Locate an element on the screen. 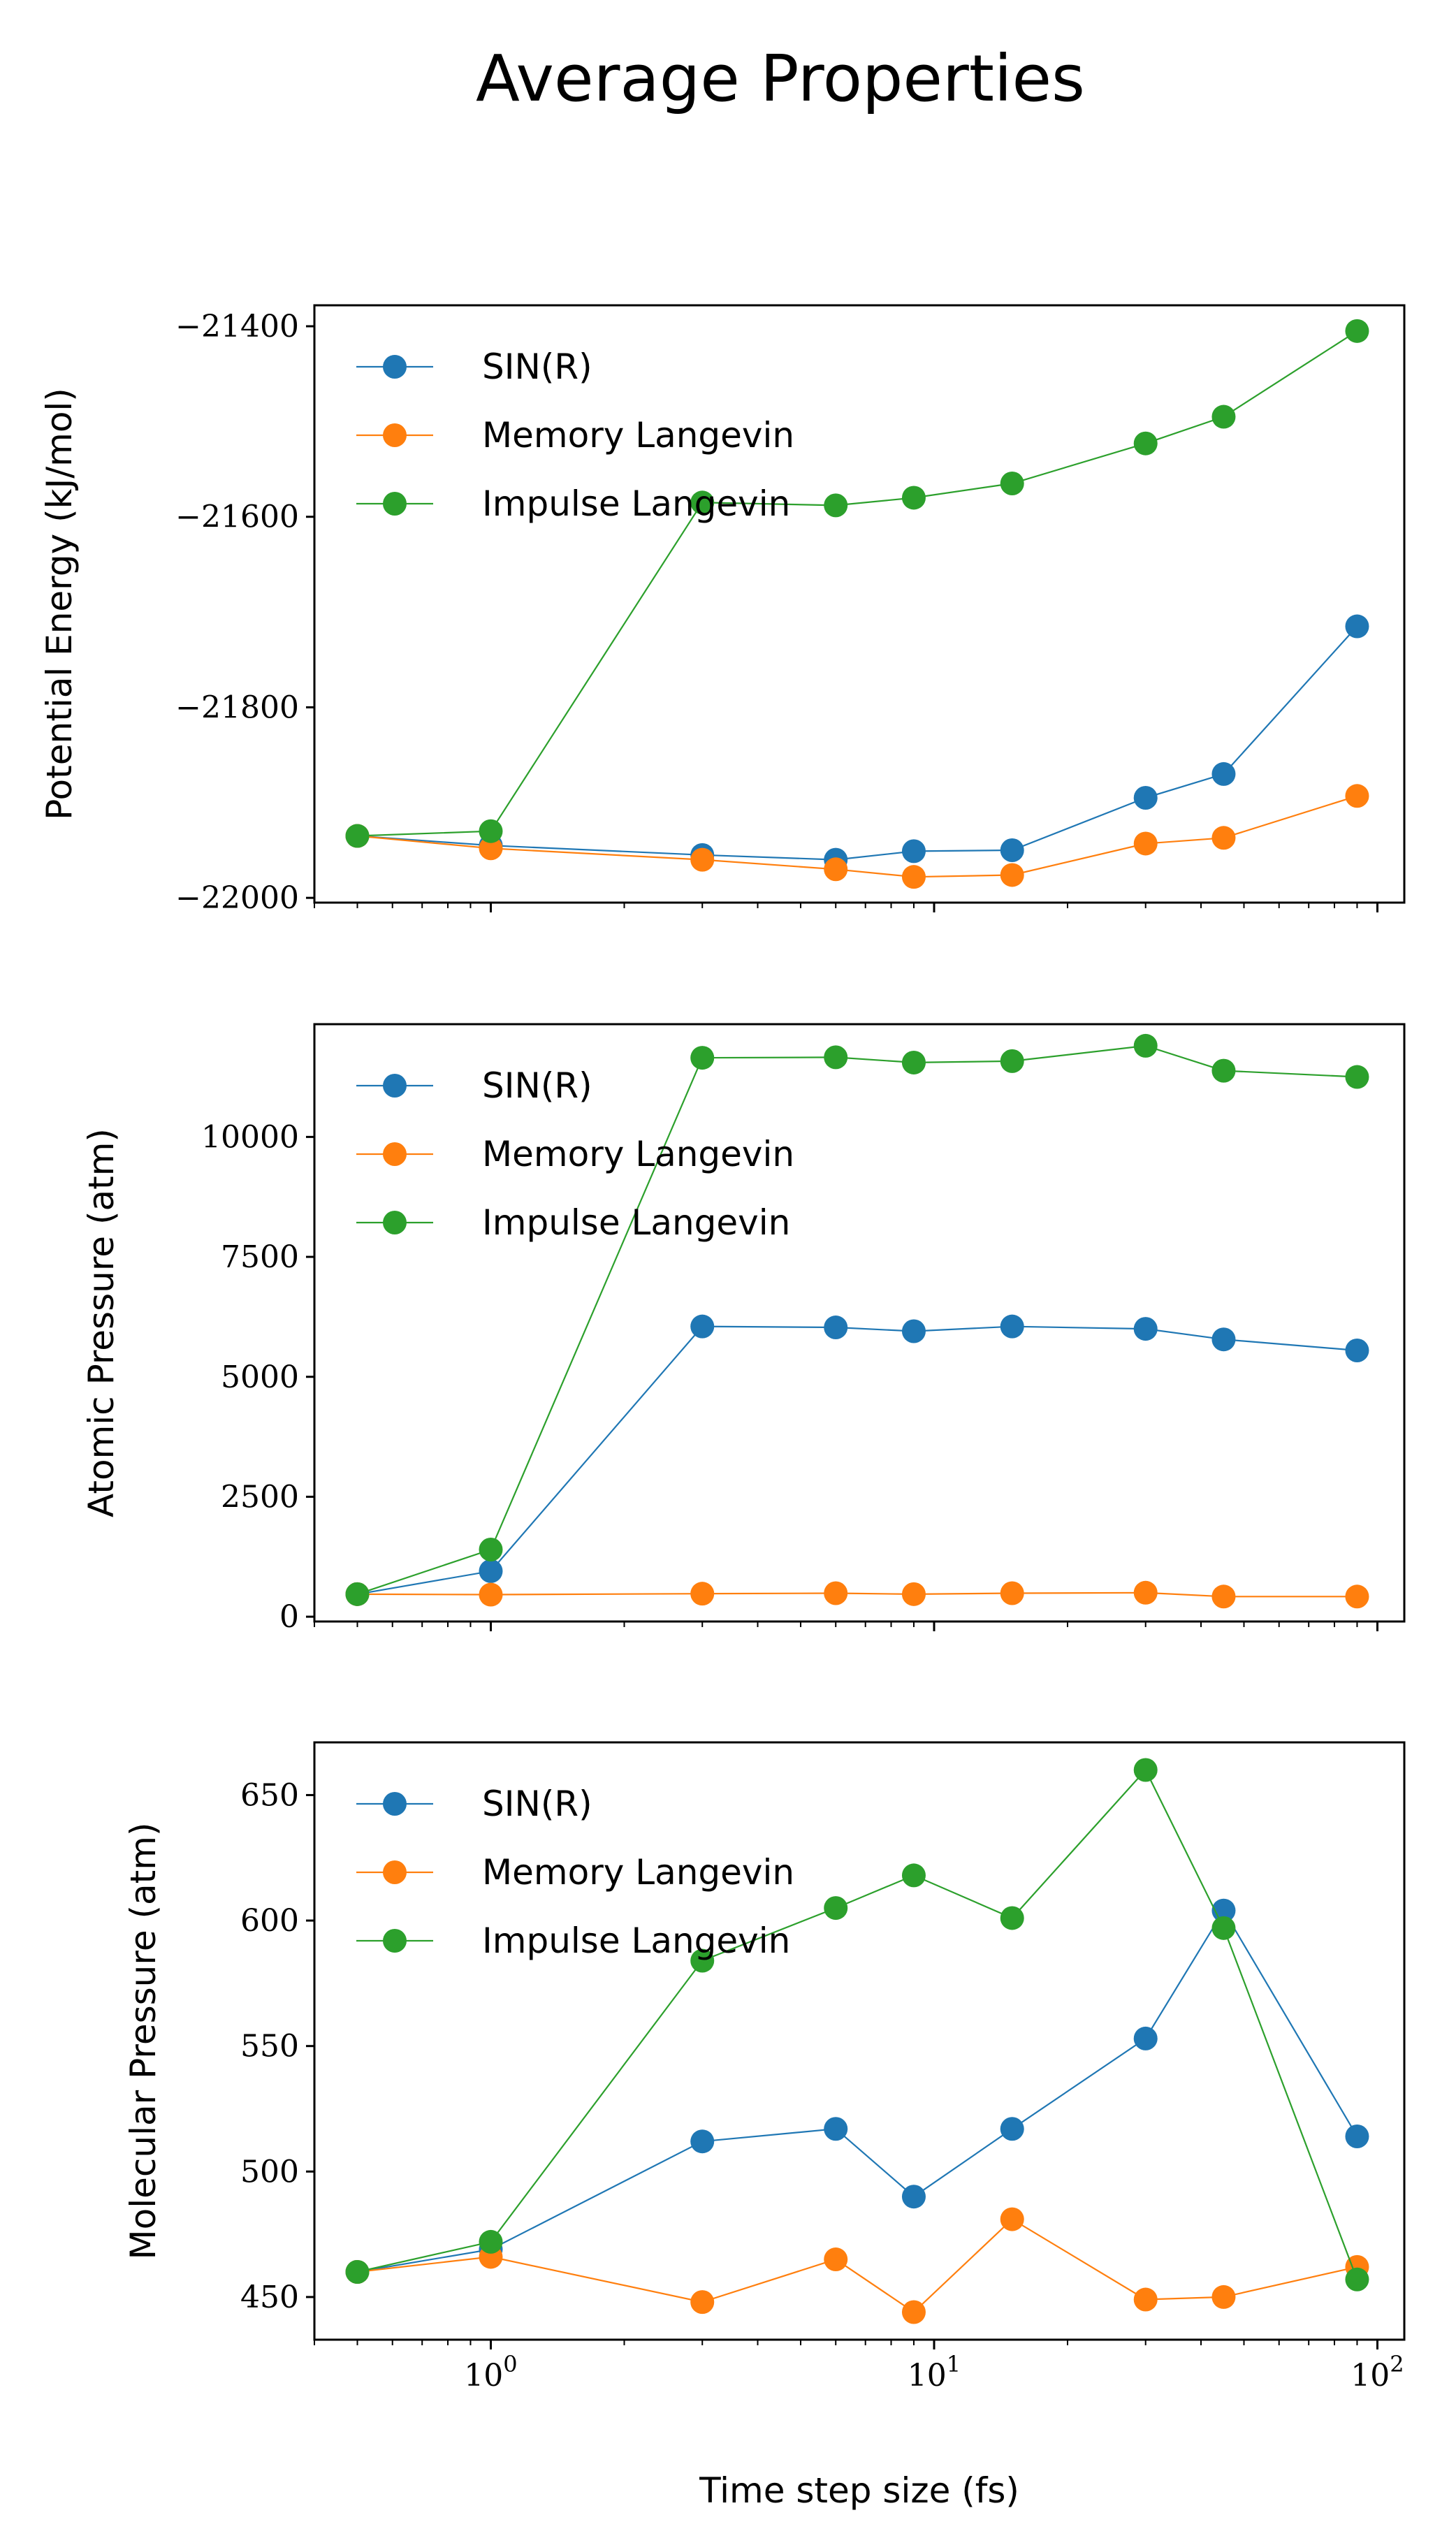 The width and height of the screenshot is (1456, 2536). x-tick-label: 10¹ is located at coordinates (934, 2372).